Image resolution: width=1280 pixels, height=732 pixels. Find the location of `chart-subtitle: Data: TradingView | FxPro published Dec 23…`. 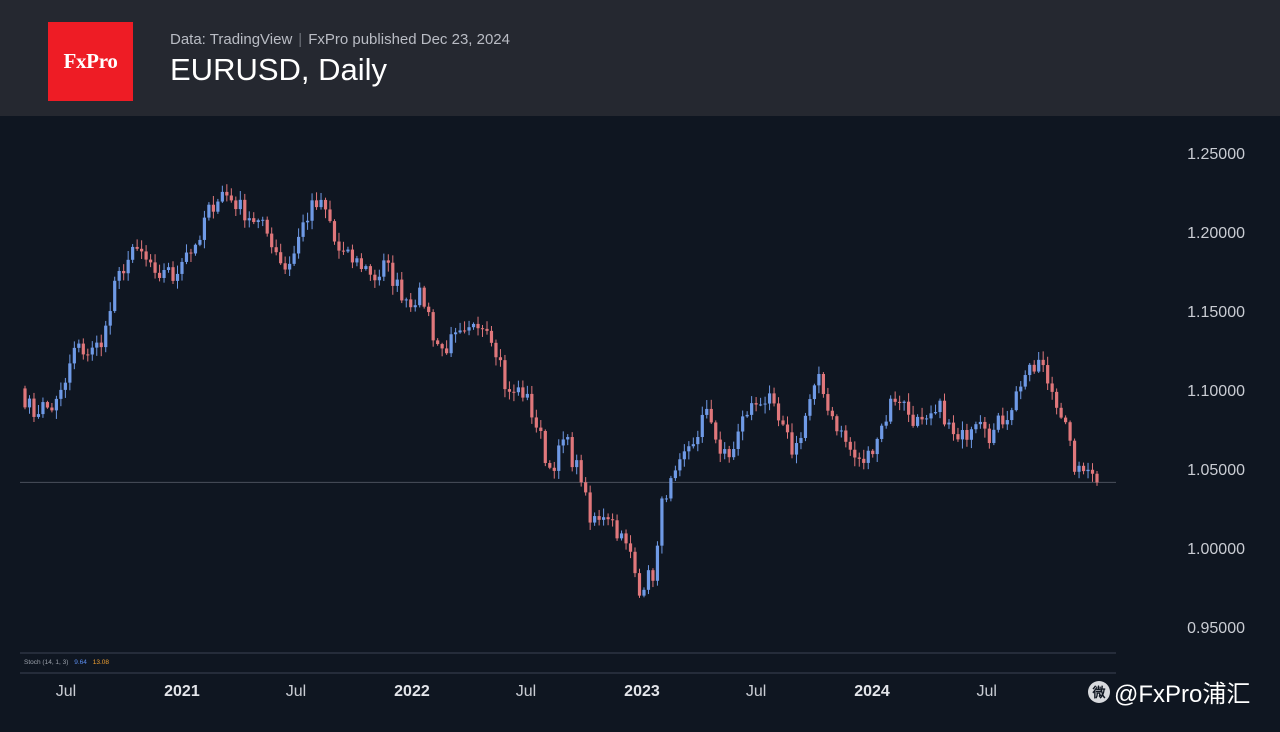

chart-subtitle: Data: TradingView | FxPro published Dec 23… is located at coordinates (340, 39).